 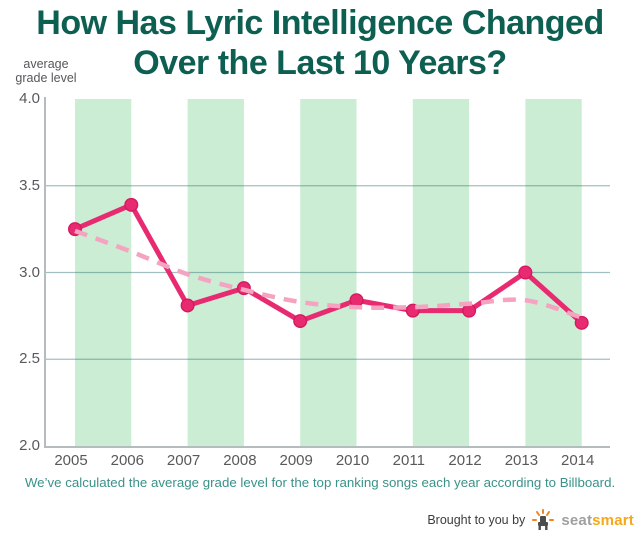 What do you see at coordinates (29, 359) in the screenshot?
I see `y-tick-label: 2.5` at bounding box center [29, 359].